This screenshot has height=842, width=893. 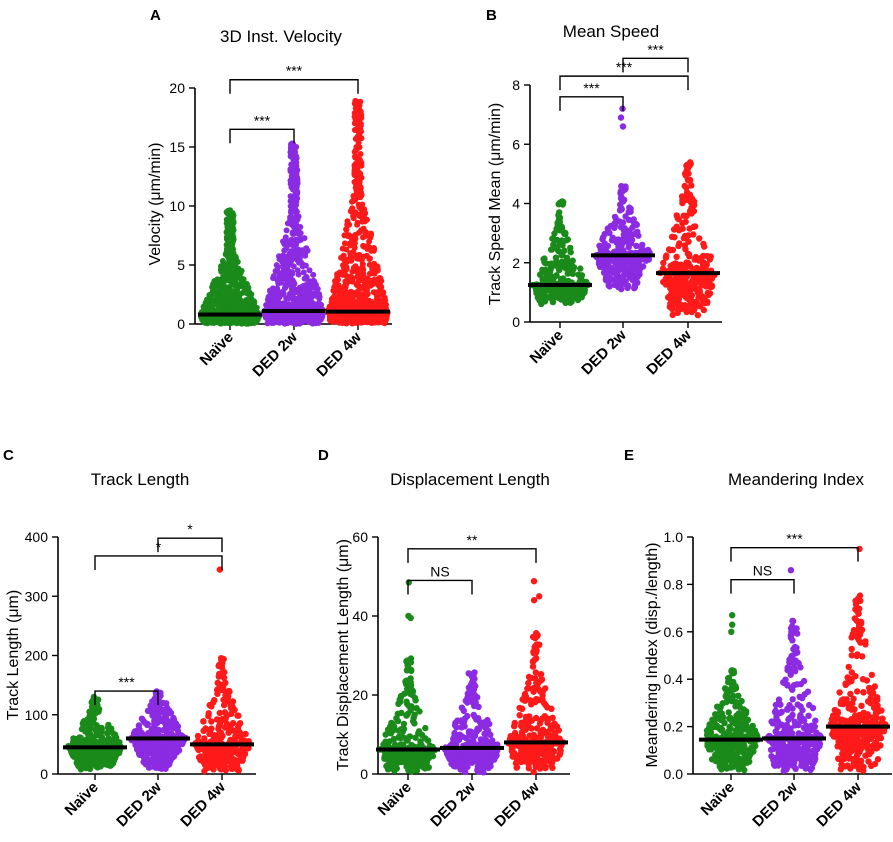 I want to click on category-label-a: DED 4w, so click(x=339, y=355).